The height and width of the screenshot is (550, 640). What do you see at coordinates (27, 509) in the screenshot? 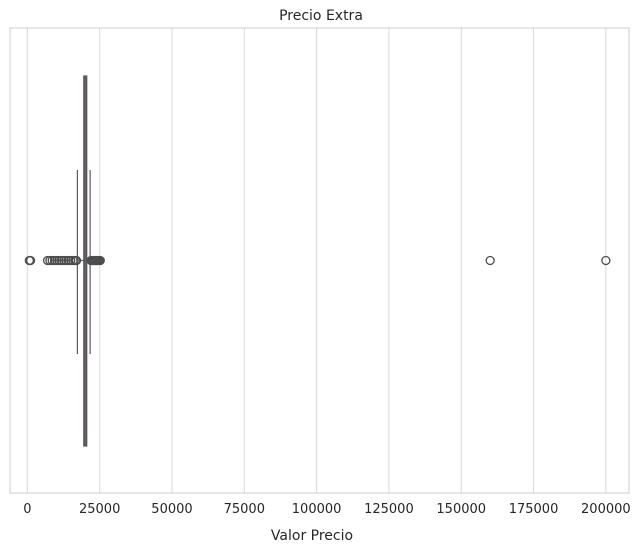
I see `x-tick-label: 0` at bounding box center [27, 509].